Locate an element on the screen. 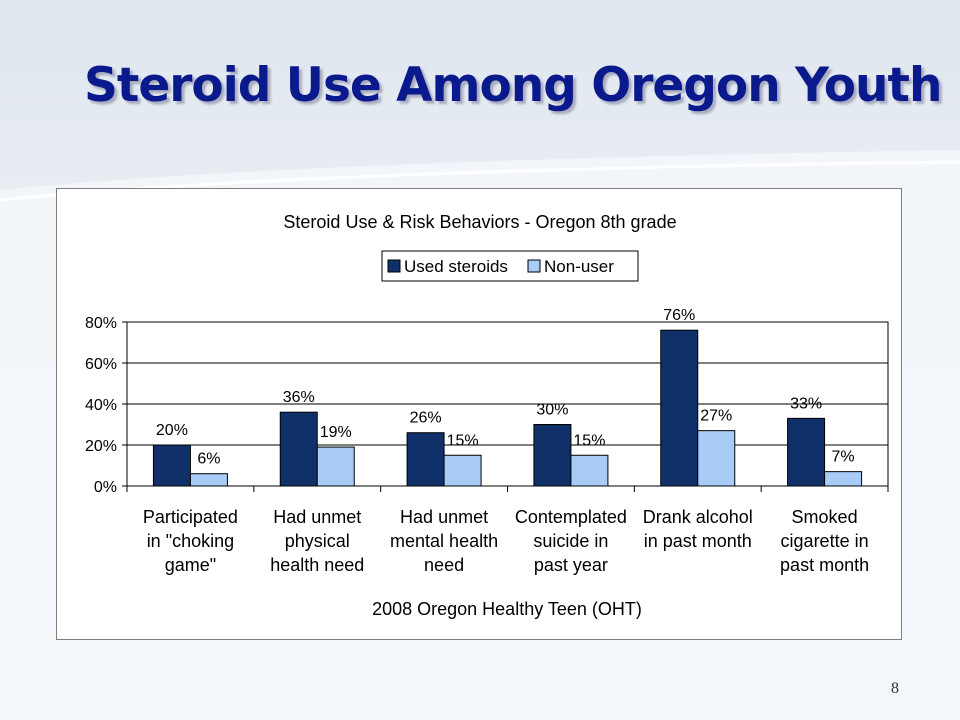  x-axis-title: 2008 Oregon Healthy Teen (OHT) is located at coordinates (507, 609).